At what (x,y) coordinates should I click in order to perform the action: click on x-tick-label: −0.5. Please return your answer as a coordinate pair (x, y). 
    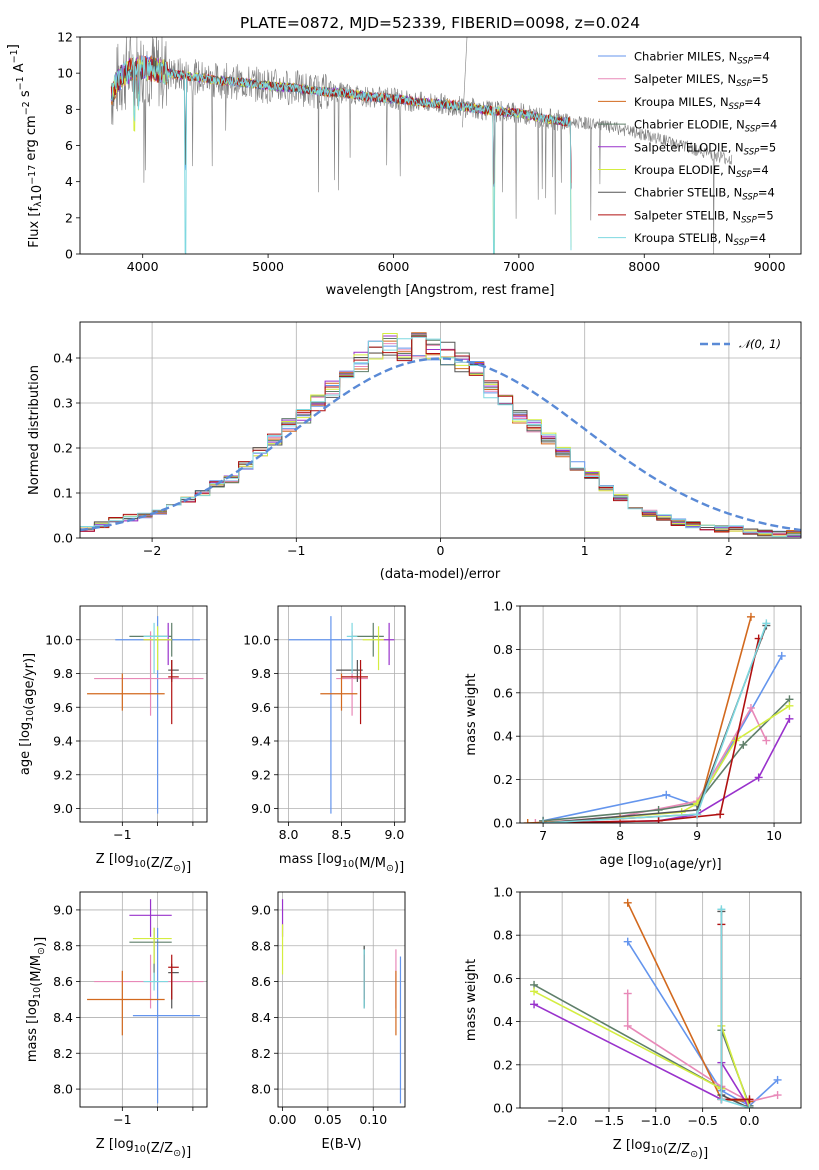
    Looking at the image, I should click on (702, 1120).